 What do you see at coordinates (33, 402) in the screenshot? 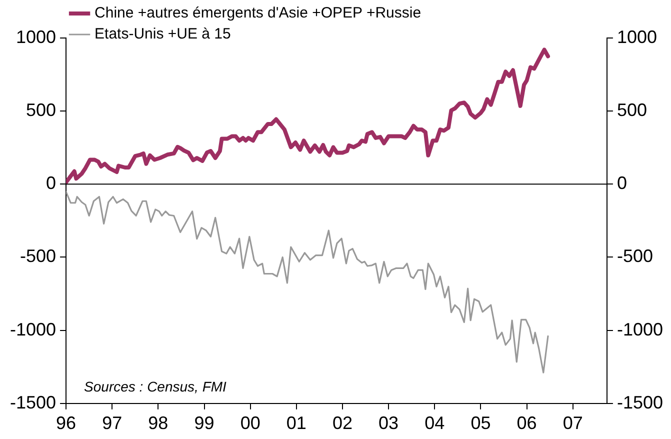
I see `y-tick-label: -1500` at bounding box center [33, 402].